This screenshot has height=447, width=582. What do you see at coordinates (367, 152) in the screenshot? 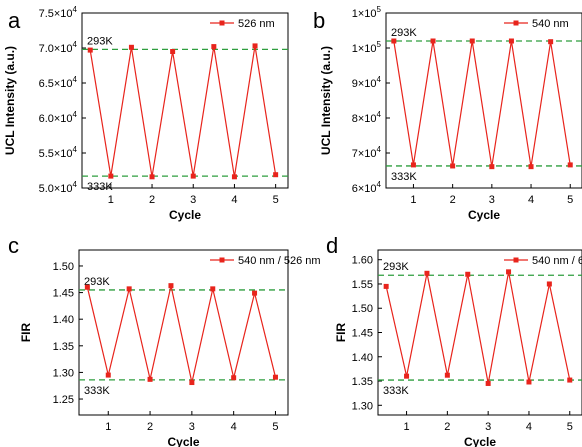
I see `y-tick-label: 7×10⁴` at bounding box center [367, 152].